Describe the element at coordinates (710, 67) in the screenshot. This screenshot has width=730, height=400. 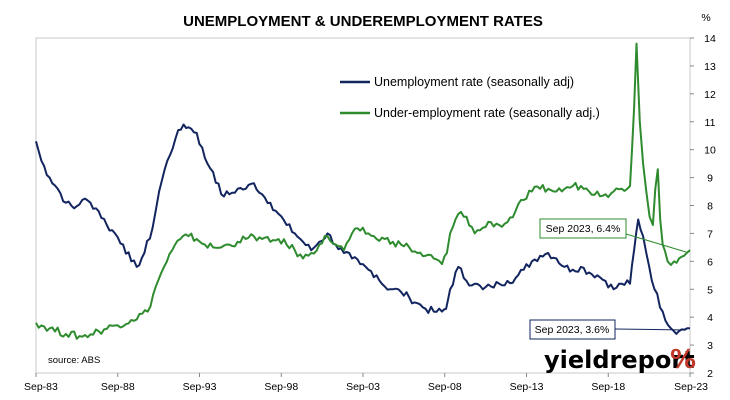
I see `y-tick-label: 13` at that location.